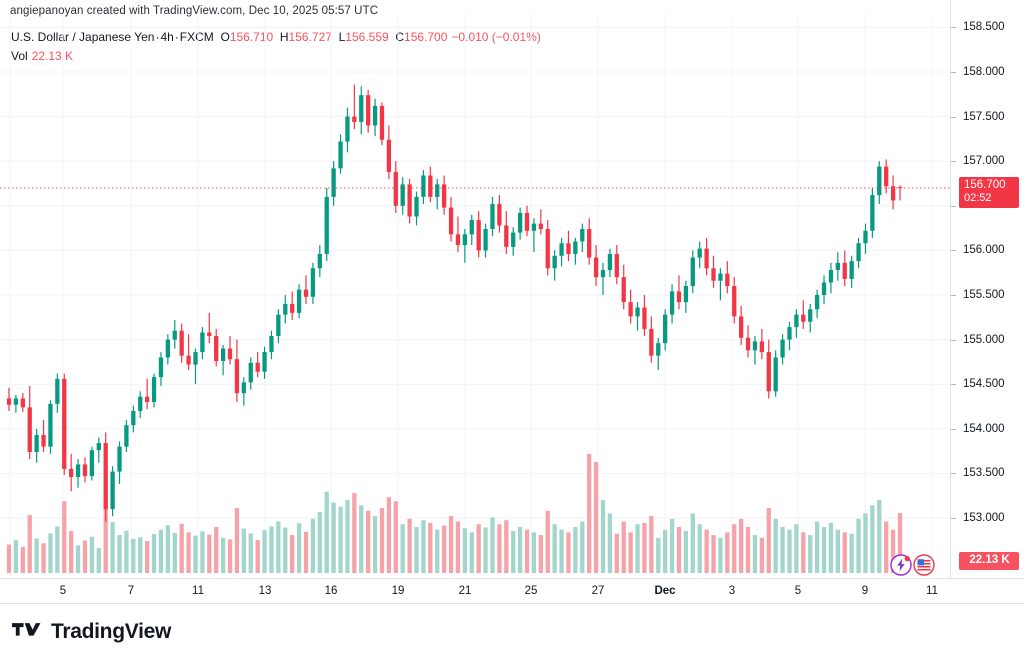 The width and height of the screenshot is (1024, 661). Describe the element at coordinates (984, 473) in the screenshot. I see `price-tick: 153.500` at that location.